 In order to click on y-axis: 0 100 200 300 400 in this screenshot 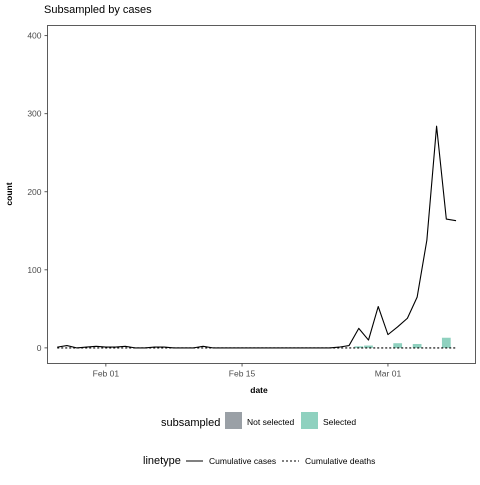, I will do `click(37, 192)`.